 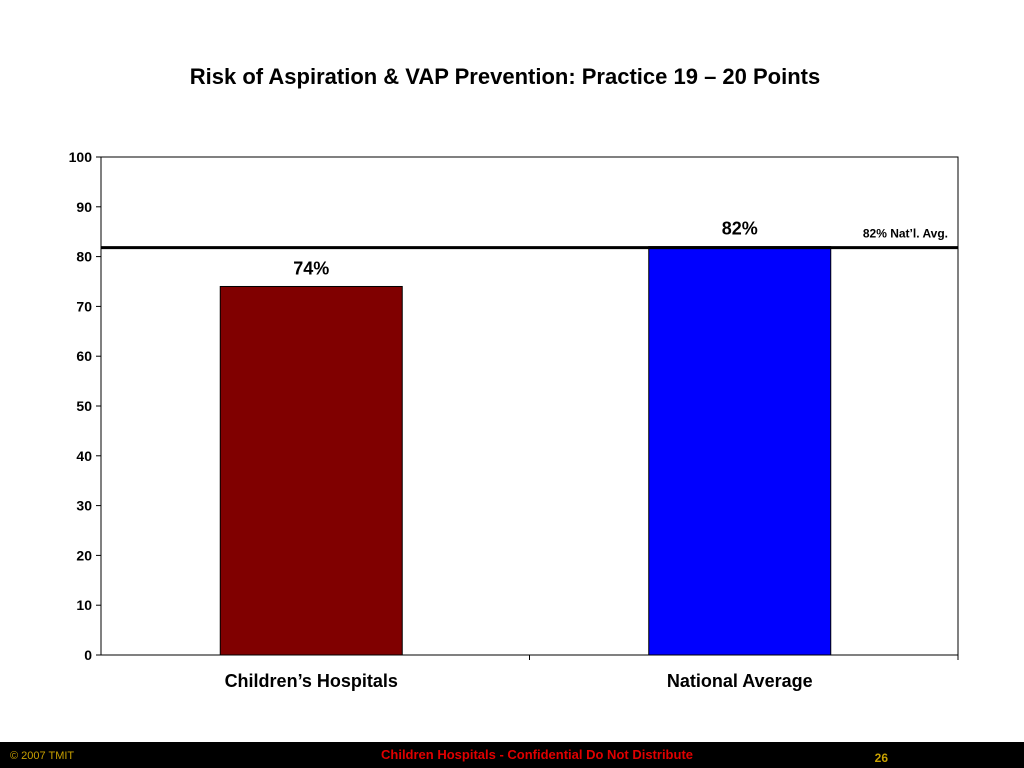 What do you see at coordinates (311, 681) in the screenshot?
I see `x-category-label: Children’s Hospitals` at bounding box center [311, 681].